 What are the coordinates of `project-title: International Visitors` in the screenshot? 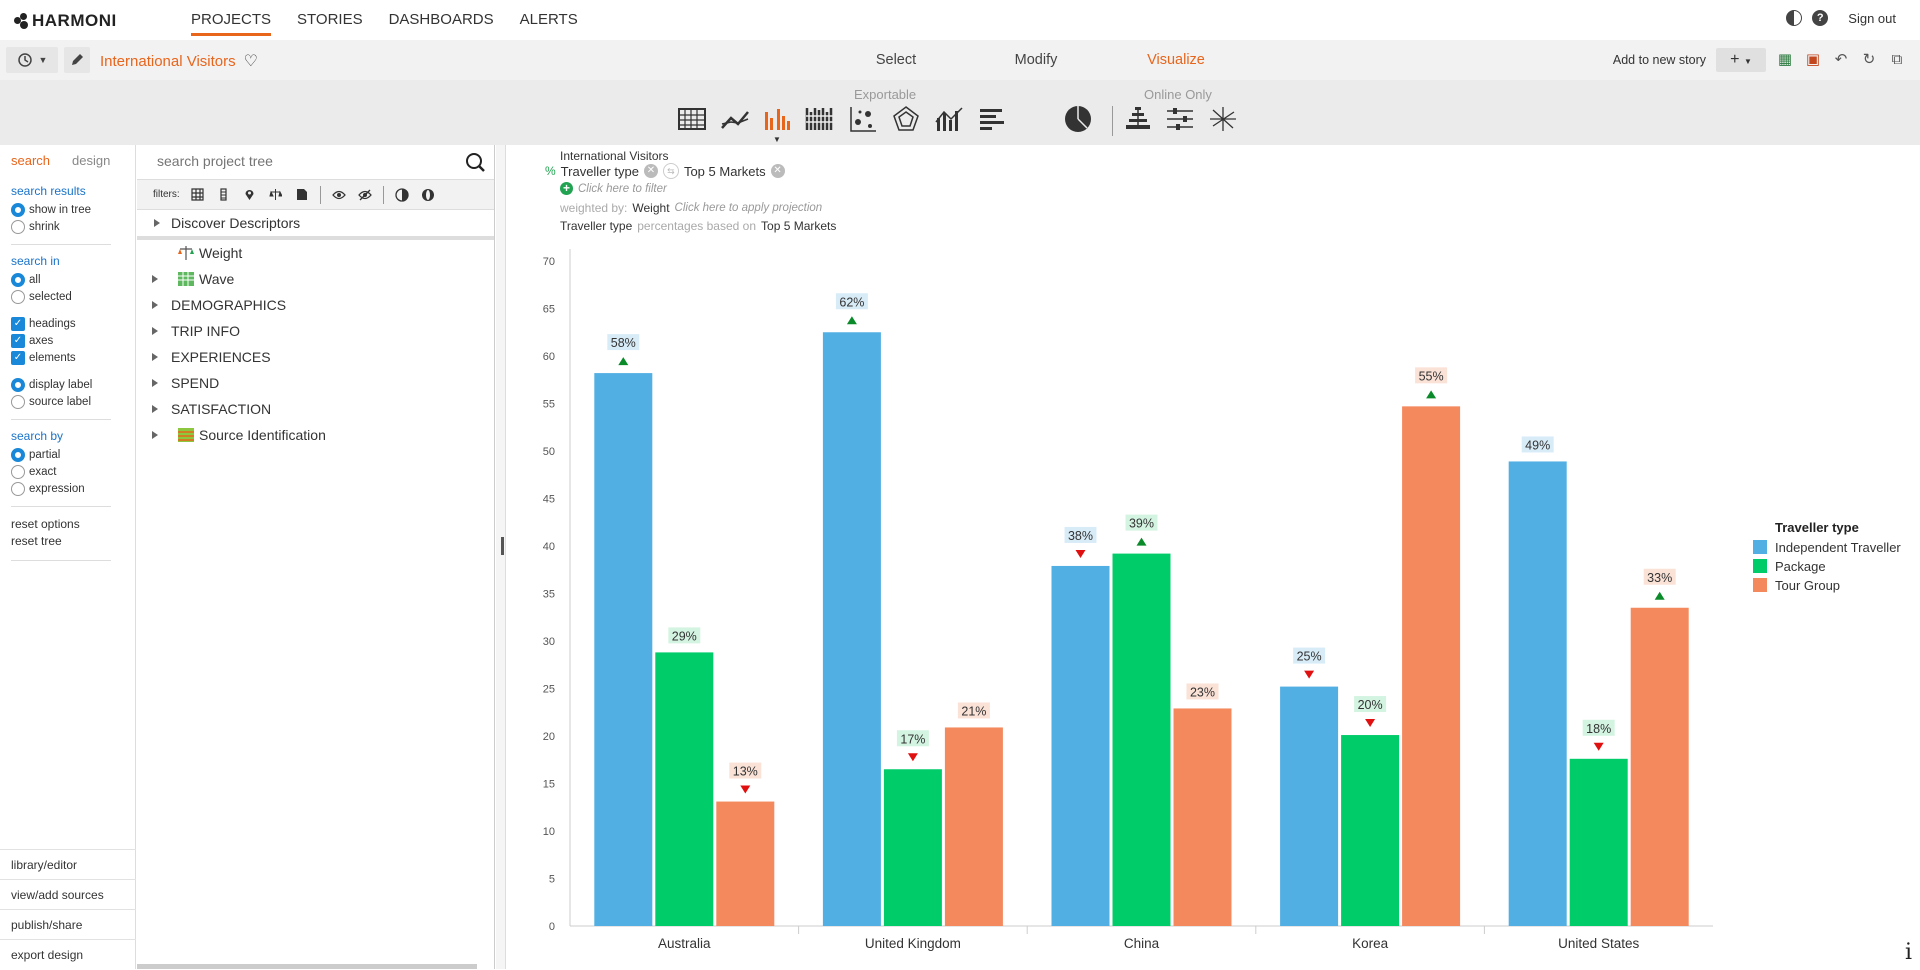 It's located at (168, 61).